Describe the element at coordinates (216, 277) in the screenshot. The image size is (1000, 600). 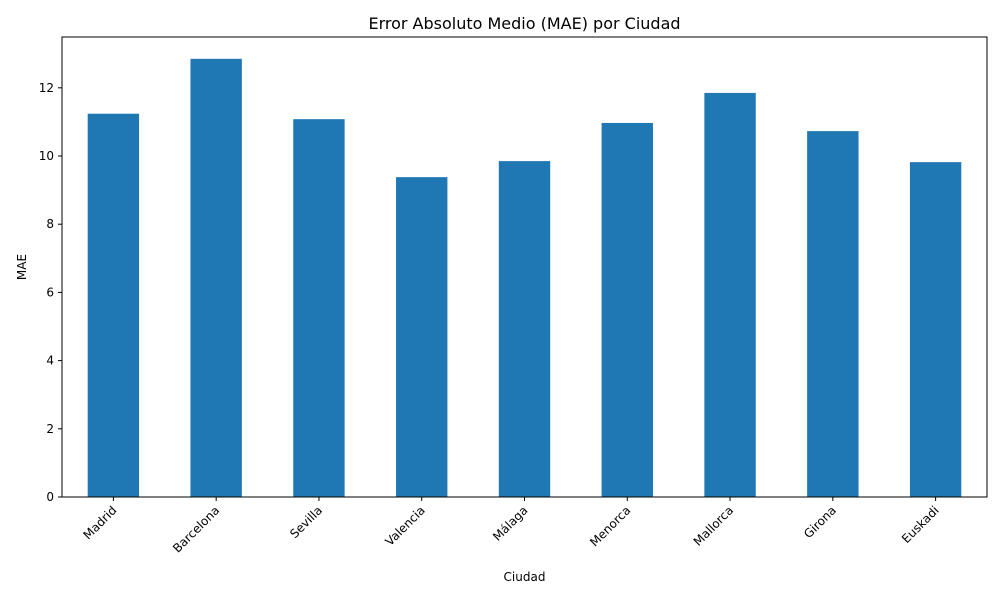
I see `bar-barcelona` at that location.